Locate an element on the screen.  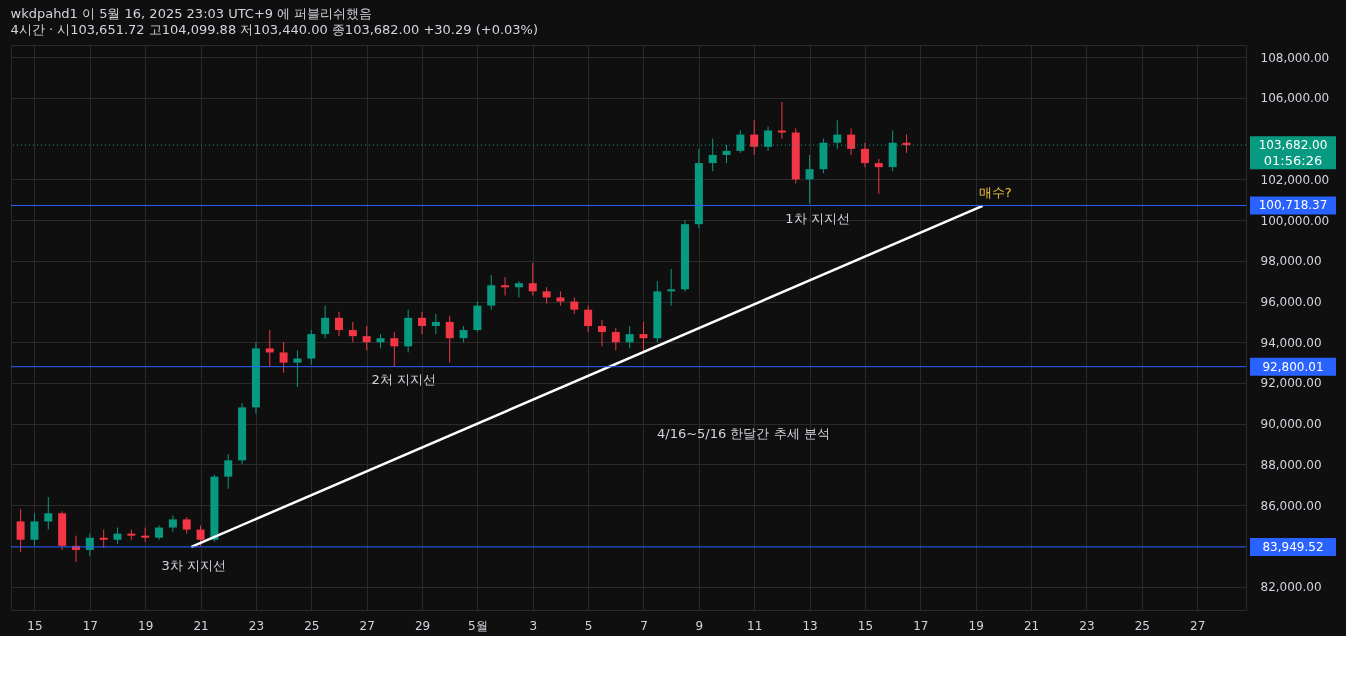
chart-subtitle: 4시간 · 시103,651.72 고104,099.88 저103,440.00 종103,682.00 +30.29 (+0.03%) is located at coordinates (274, 29).